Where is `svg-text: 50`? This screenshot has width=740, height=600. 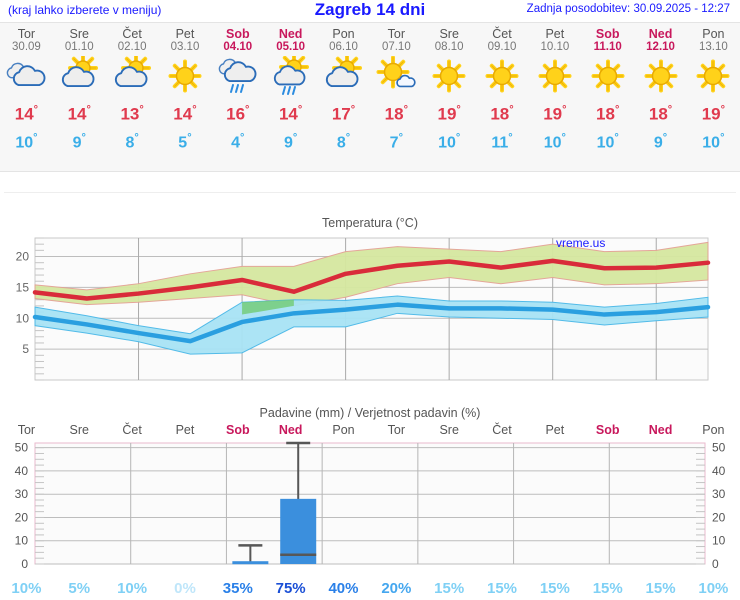
svg-text: 50 is located at coordinates (719, 448).